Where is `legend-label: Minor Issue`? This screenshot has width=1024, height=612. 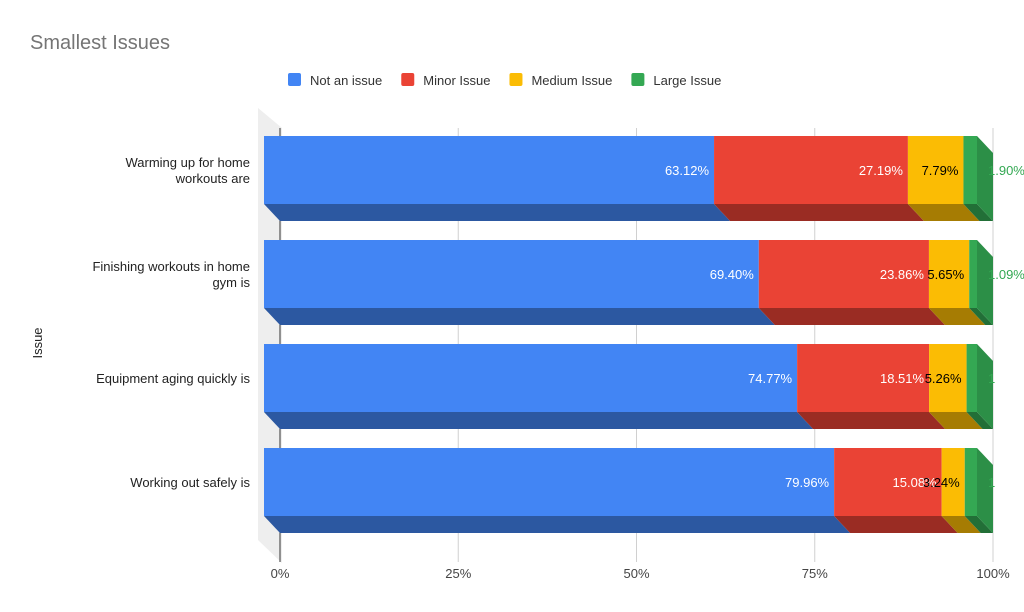
legend-label: Minor Issue is located at coordinates (456, 80).